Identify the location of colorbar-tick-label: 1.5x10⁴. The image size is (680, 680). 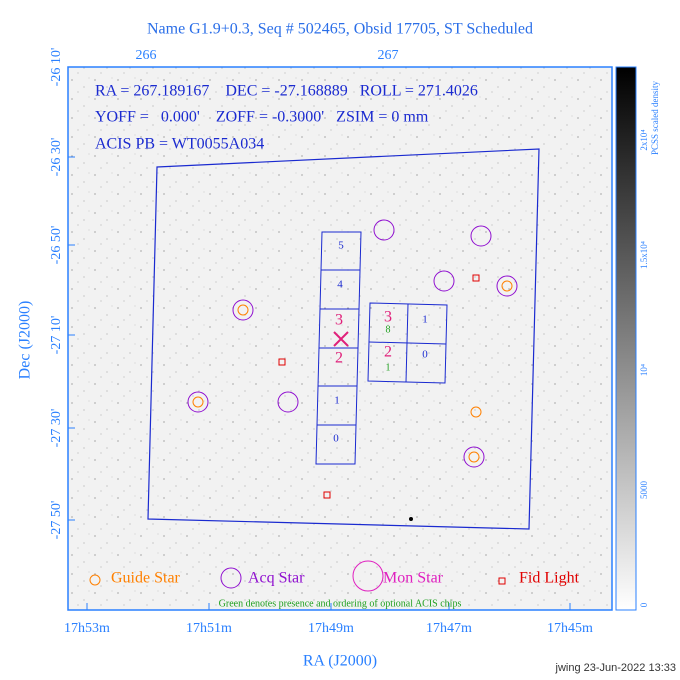
(644, 255).